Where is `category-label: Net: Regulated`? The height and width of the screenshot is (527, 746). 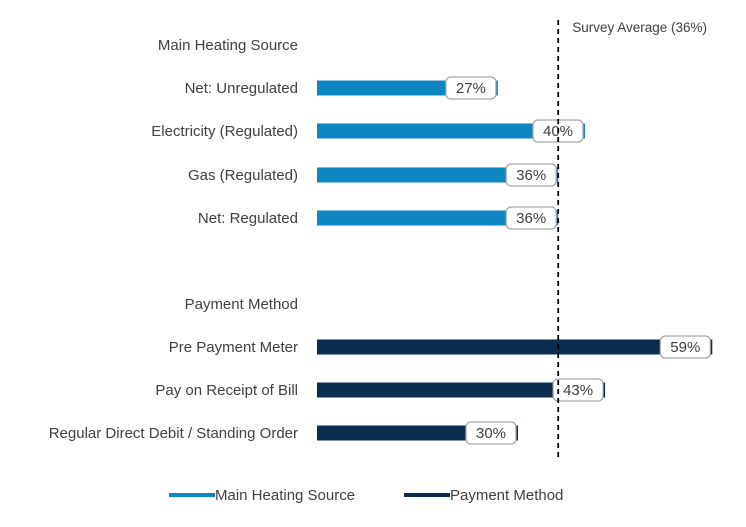
category-label: Net: Regulated is located at coordinates (248, 218).